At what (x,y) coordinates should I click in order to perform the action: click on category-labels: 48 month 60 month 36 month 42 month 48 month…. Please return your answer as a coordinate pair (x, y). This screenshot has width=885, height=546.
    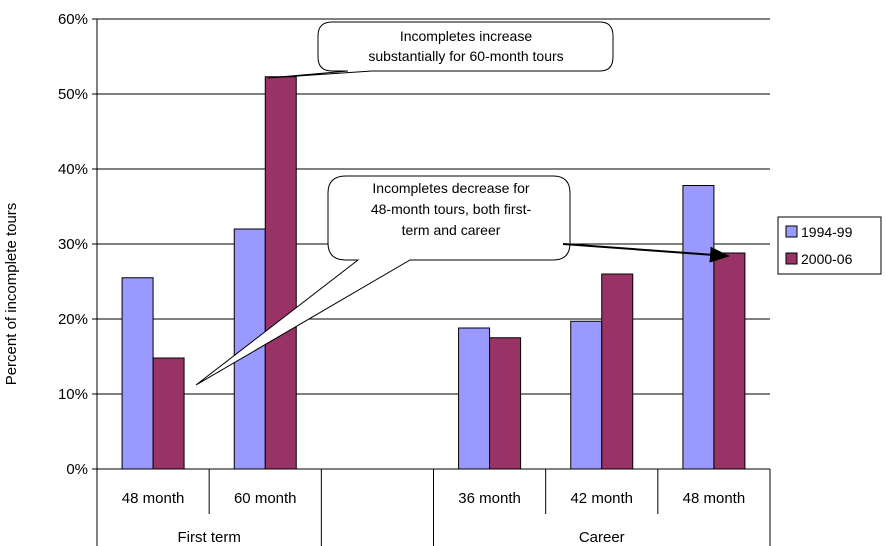
    Looking at the image, I should click on (433, 518).